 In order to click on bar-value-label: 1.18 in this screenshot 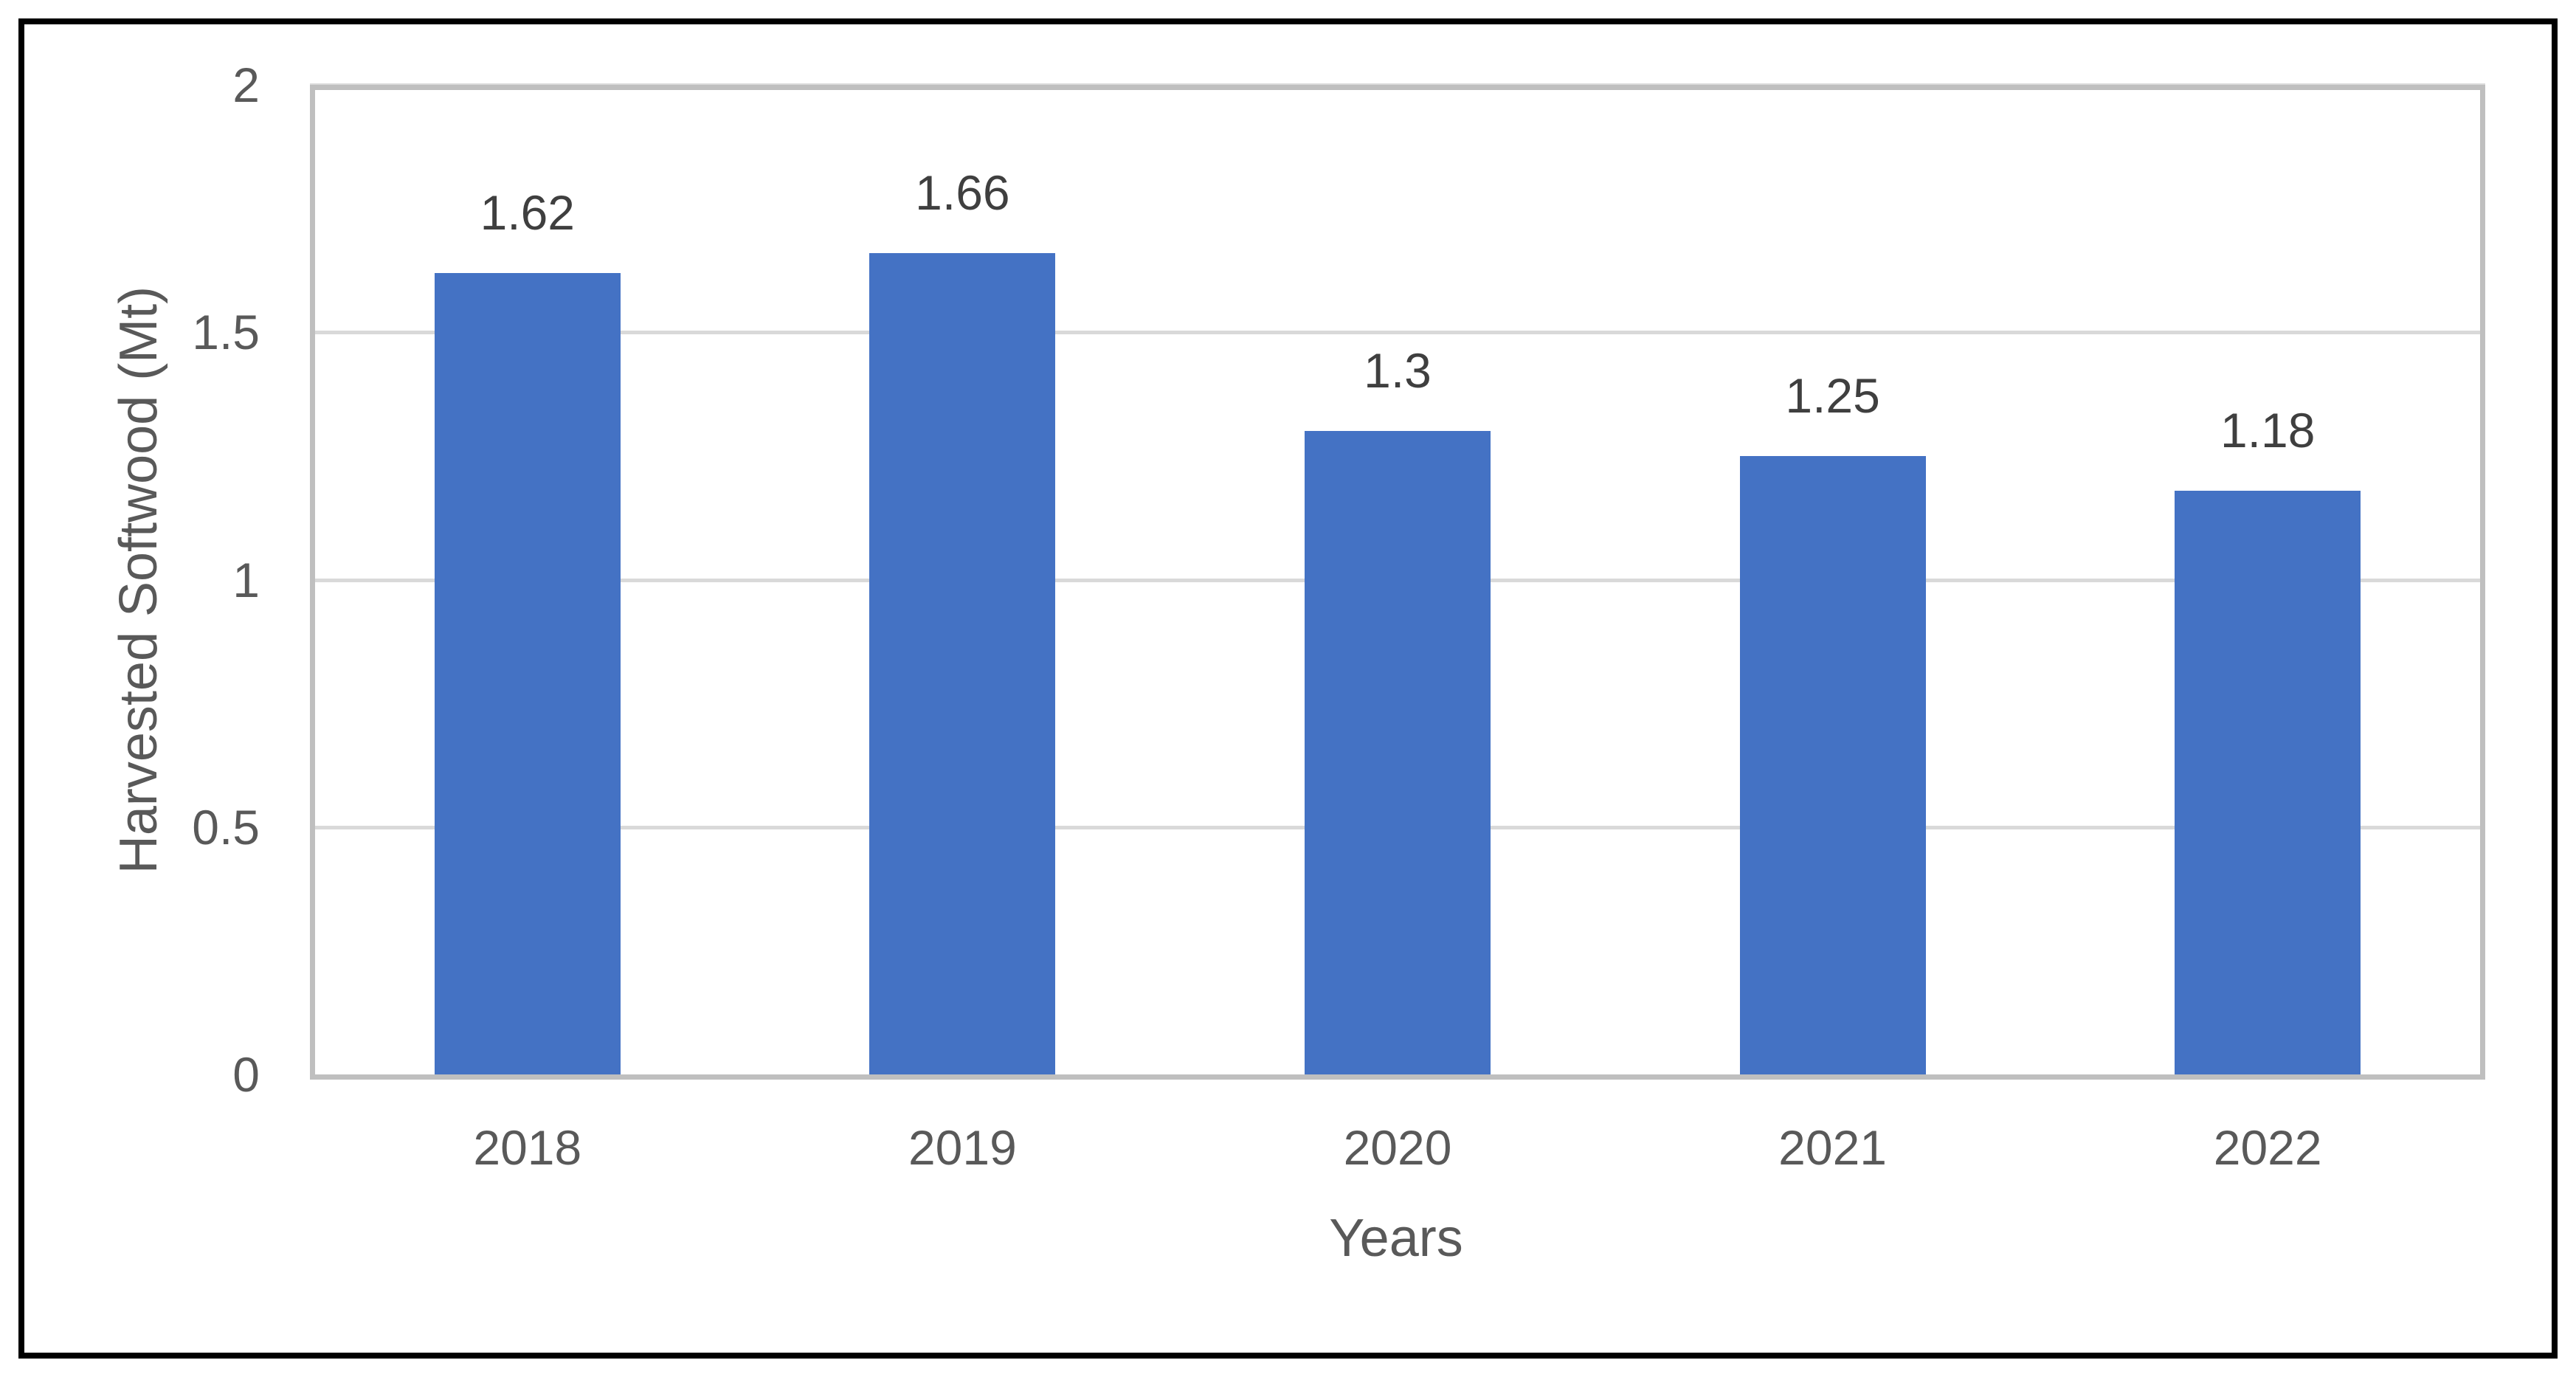, I will do `click(2268, 430)`.